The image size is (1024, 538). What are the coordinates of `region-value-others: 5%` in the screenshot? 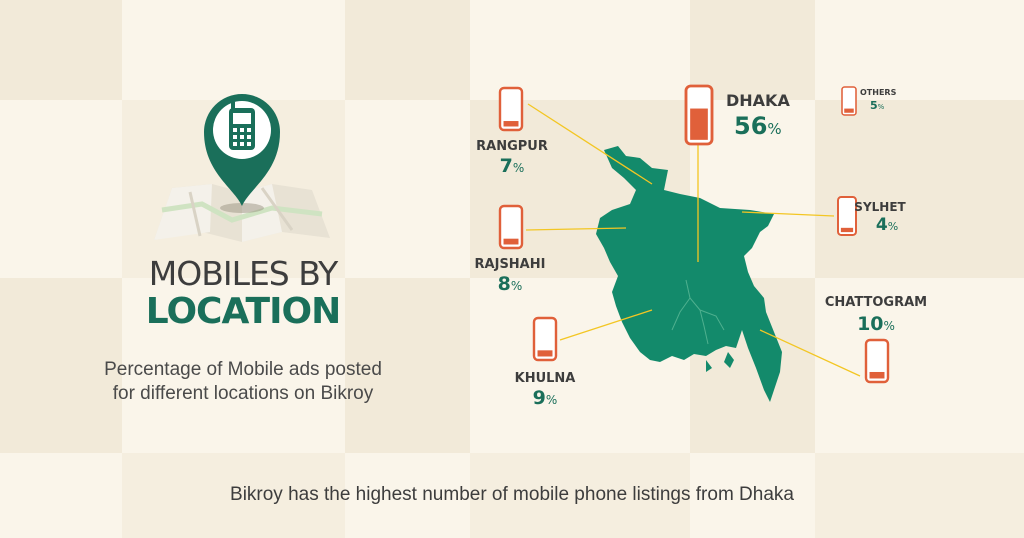 It's located at (877, 105).